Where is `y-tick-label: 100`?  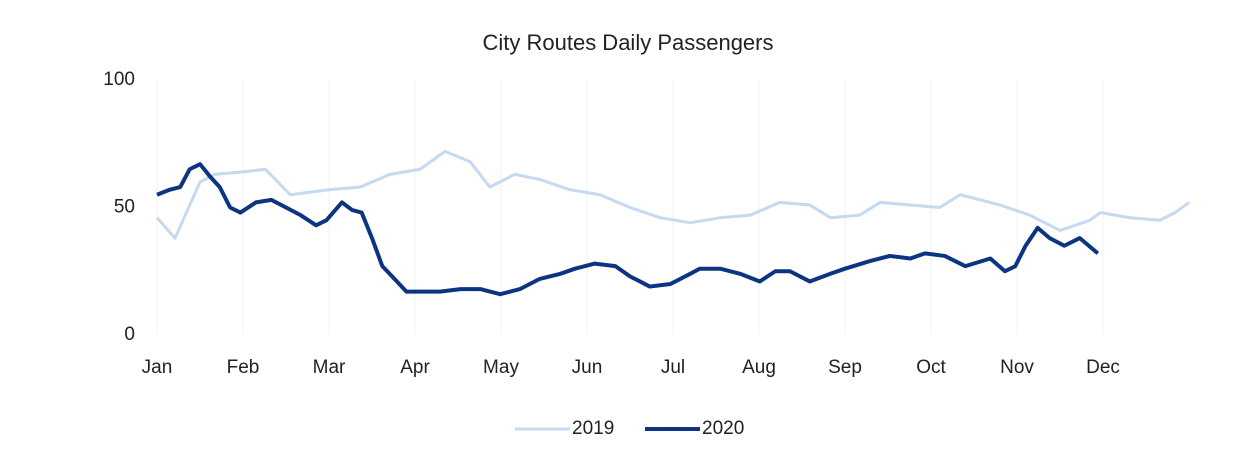
y-tick-label: 100 is located at coordinates (119, 79).